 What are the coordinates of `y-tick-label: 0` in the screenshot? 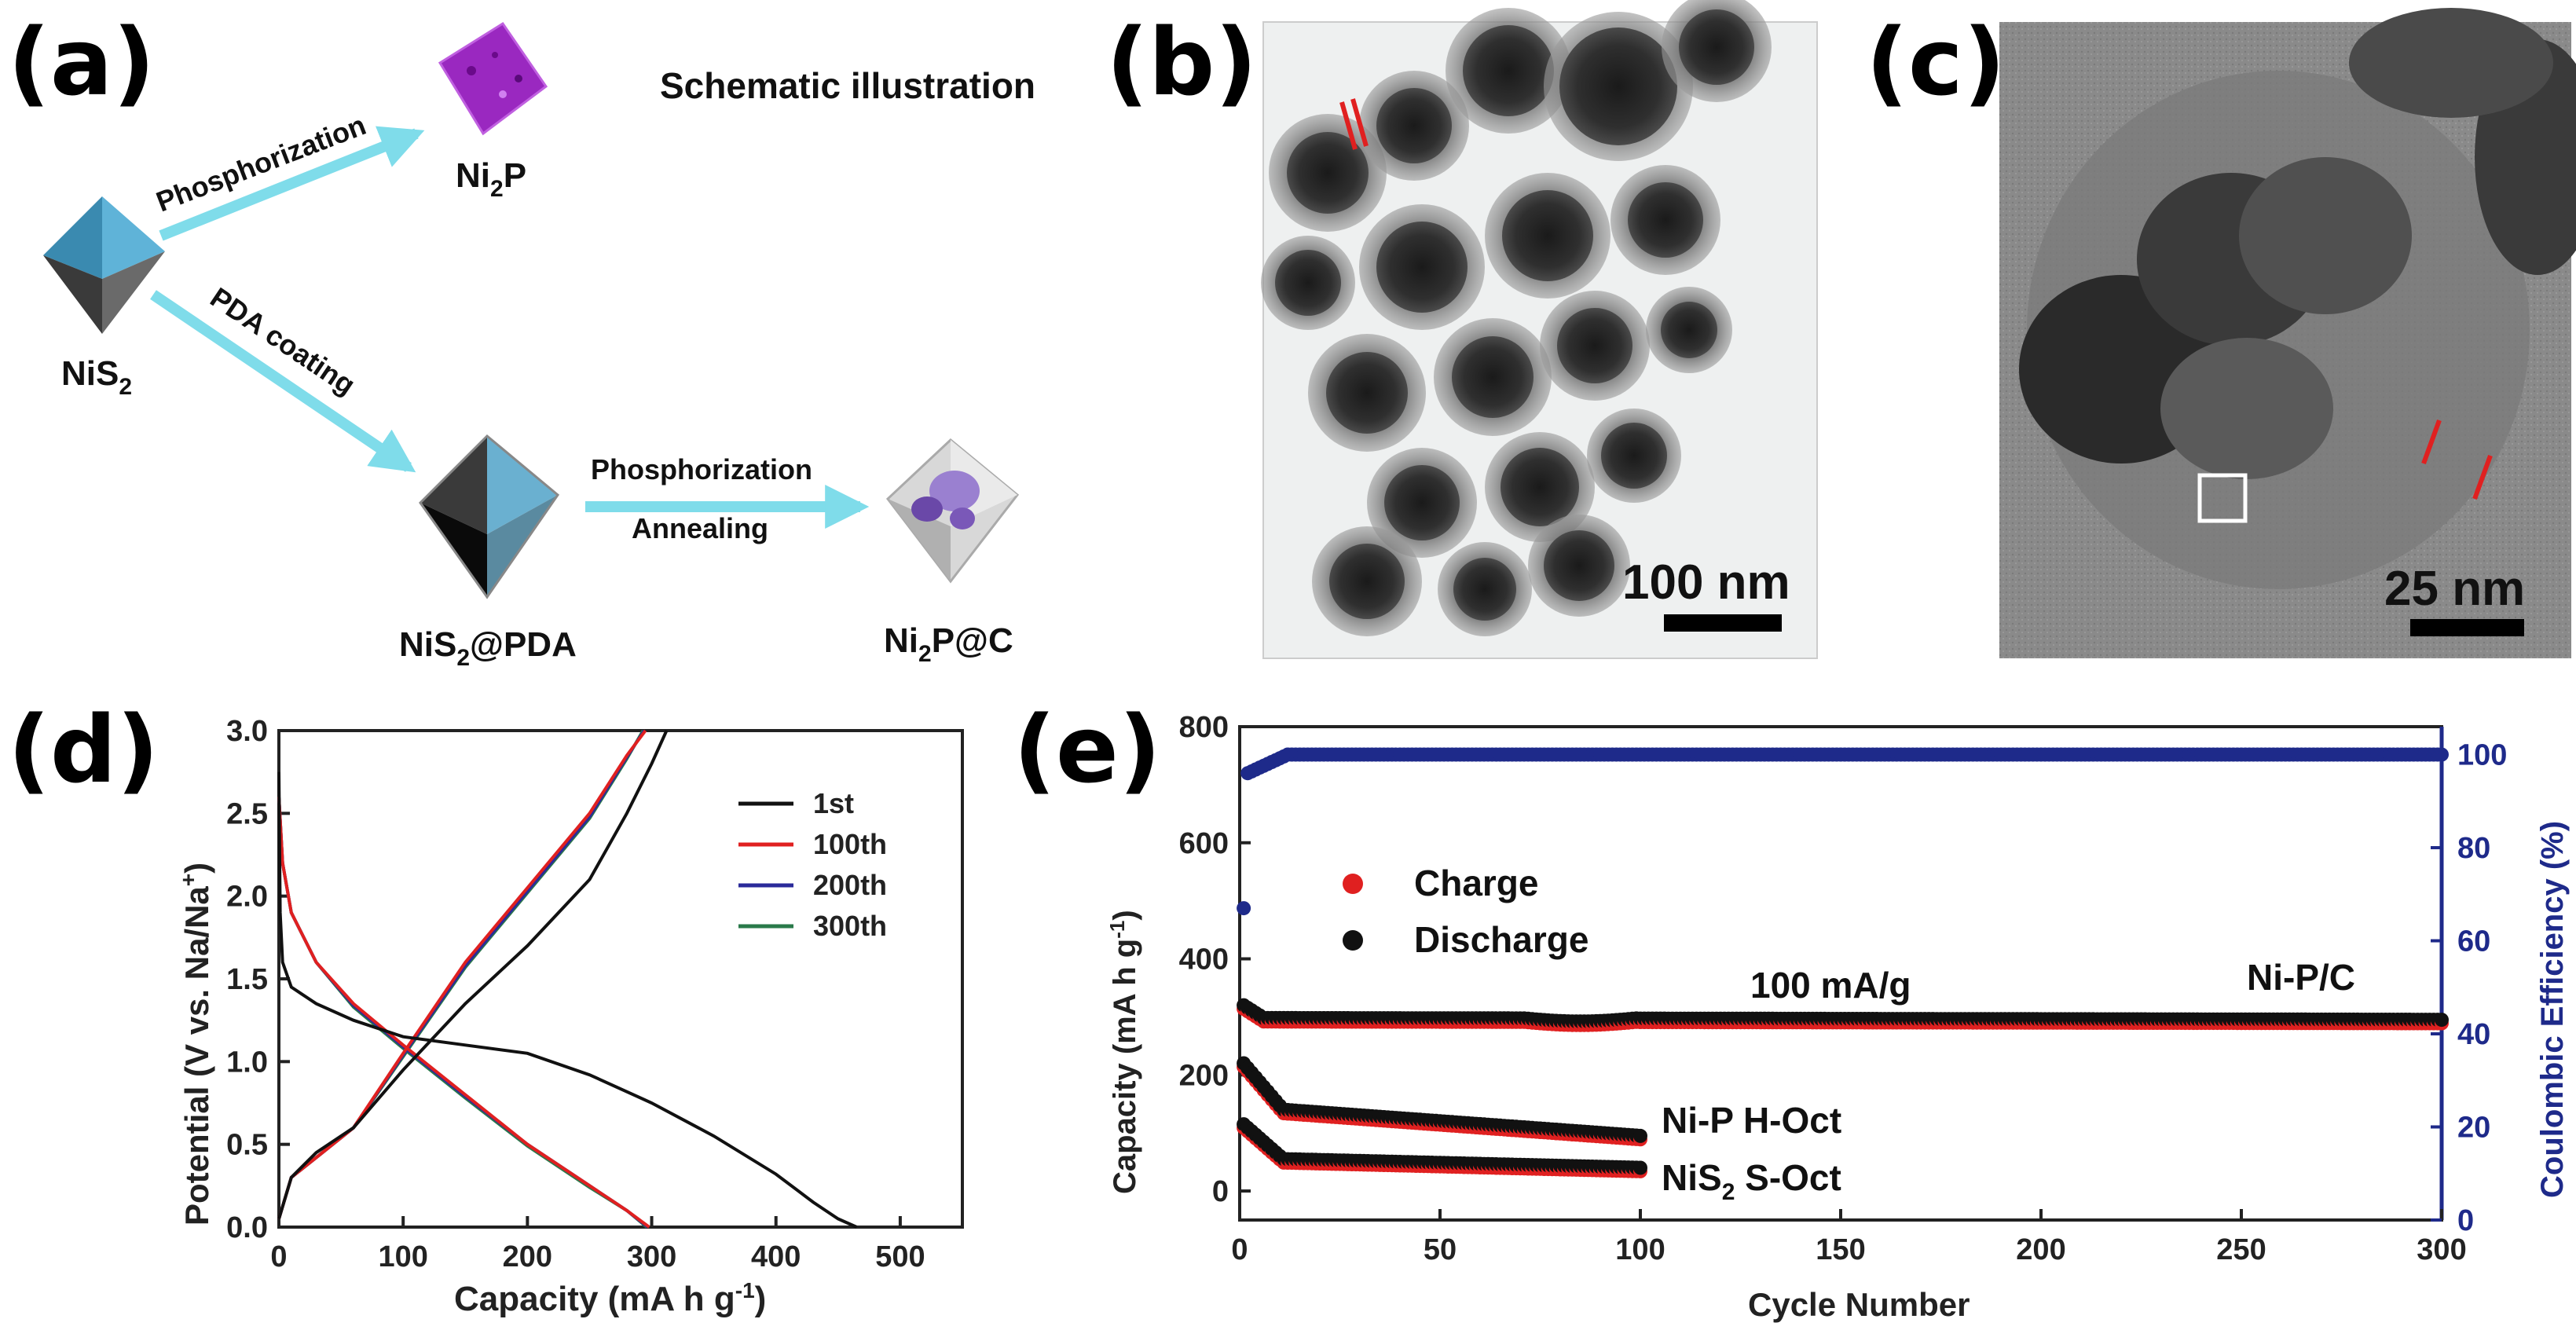 It's located at (1220, 1191).